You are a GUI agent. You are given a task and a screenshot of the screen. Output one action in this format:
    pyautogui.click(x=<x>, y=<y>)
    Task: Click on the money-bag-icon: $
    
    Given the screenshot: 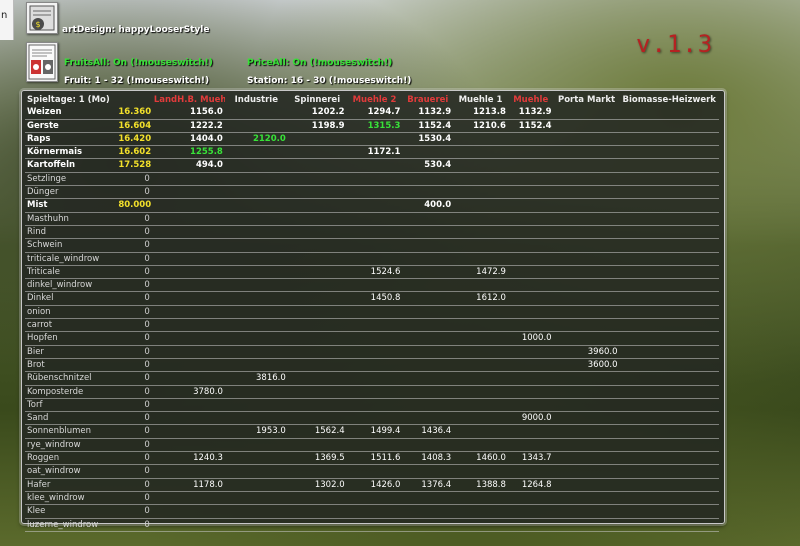 What is the action you would take?
    pyautogui.click(x=42, y=18)
    